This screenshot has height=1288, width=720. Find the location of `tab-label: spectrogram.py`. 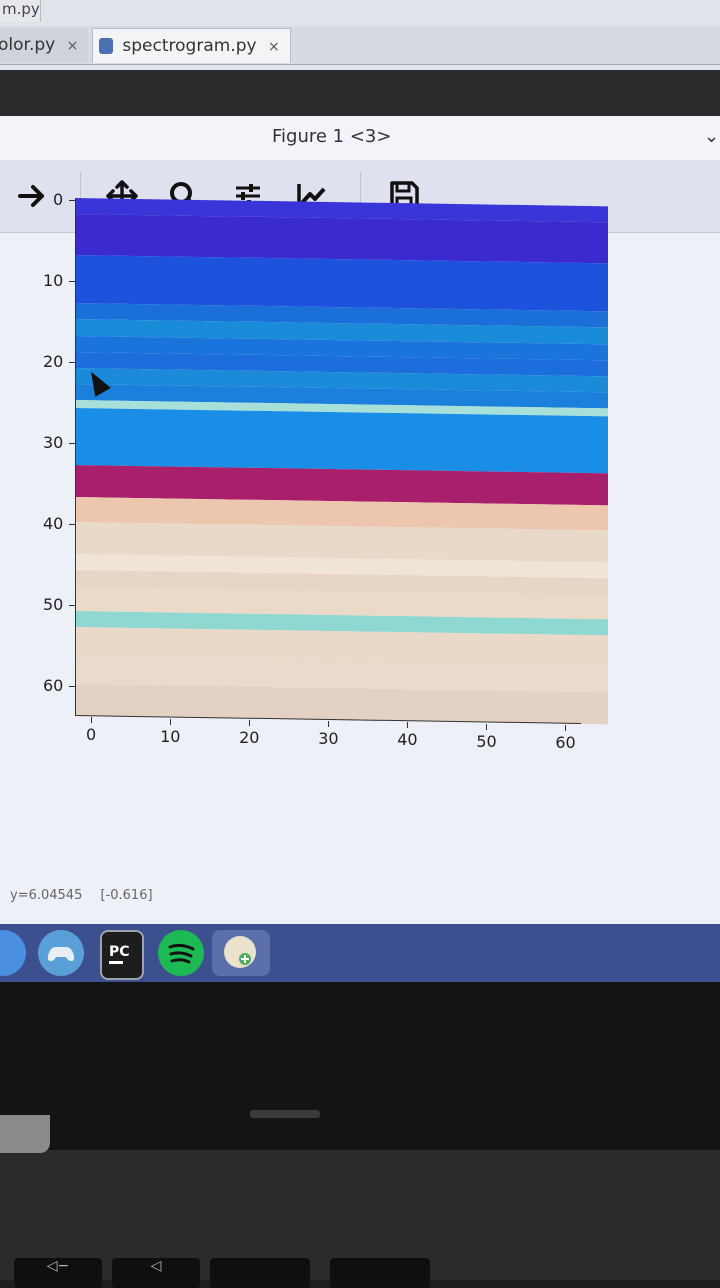

tab-label: spectrogram.py is located at coordinates (189, 46).